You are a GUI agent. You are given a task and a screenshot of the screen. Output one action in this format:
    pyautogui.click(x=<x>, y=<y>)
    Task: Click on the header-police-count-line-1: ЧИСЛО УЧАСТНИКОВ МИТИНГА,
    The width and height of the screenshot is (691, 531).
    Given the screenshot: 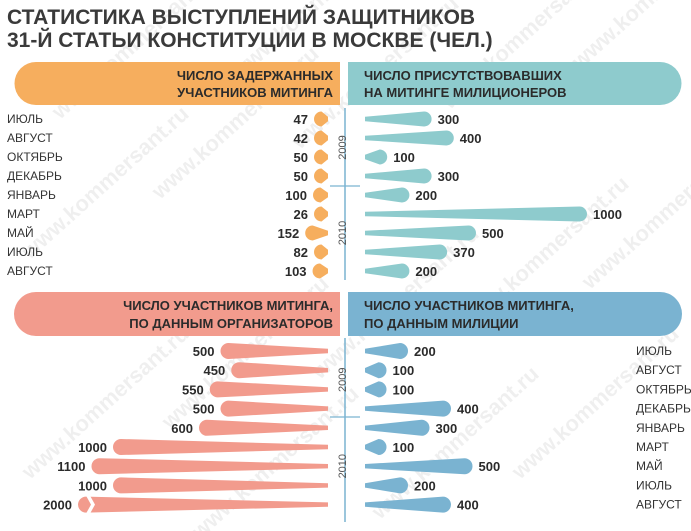 What is the action you would take?
    pyautogui.click(x=469, y=305)
    